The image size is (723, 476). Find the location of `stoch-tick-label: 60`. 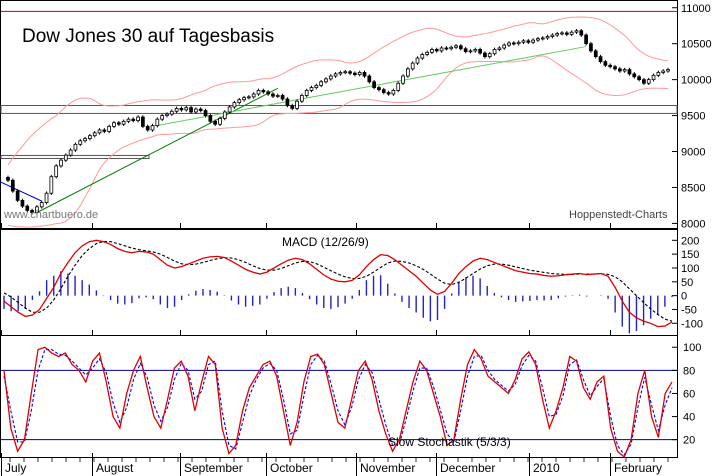

stoch-tick-label: 60 is located at coordinates (689, 394).